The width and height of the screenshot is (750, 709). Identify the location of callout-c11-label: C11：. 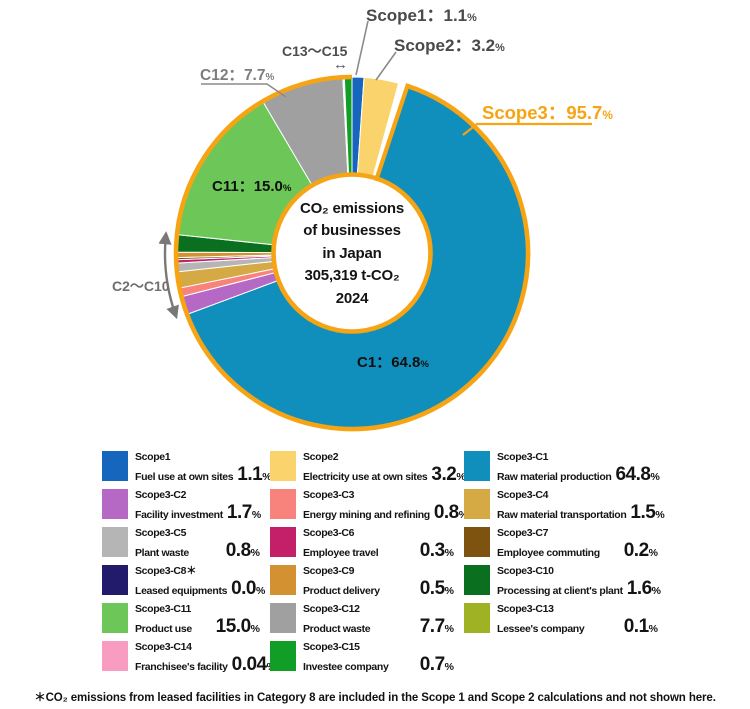
(233, 186).